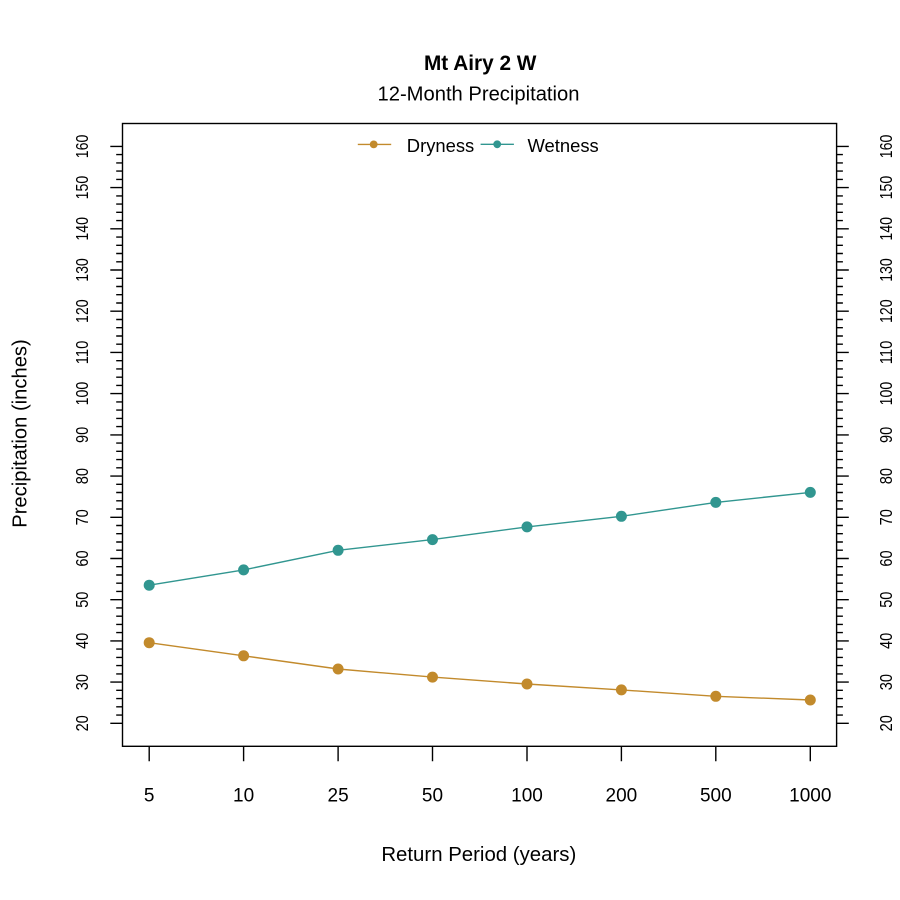 The width and height of the screenshot is (900, 900). I want to click on svg-text: 5, so click(149, 796).